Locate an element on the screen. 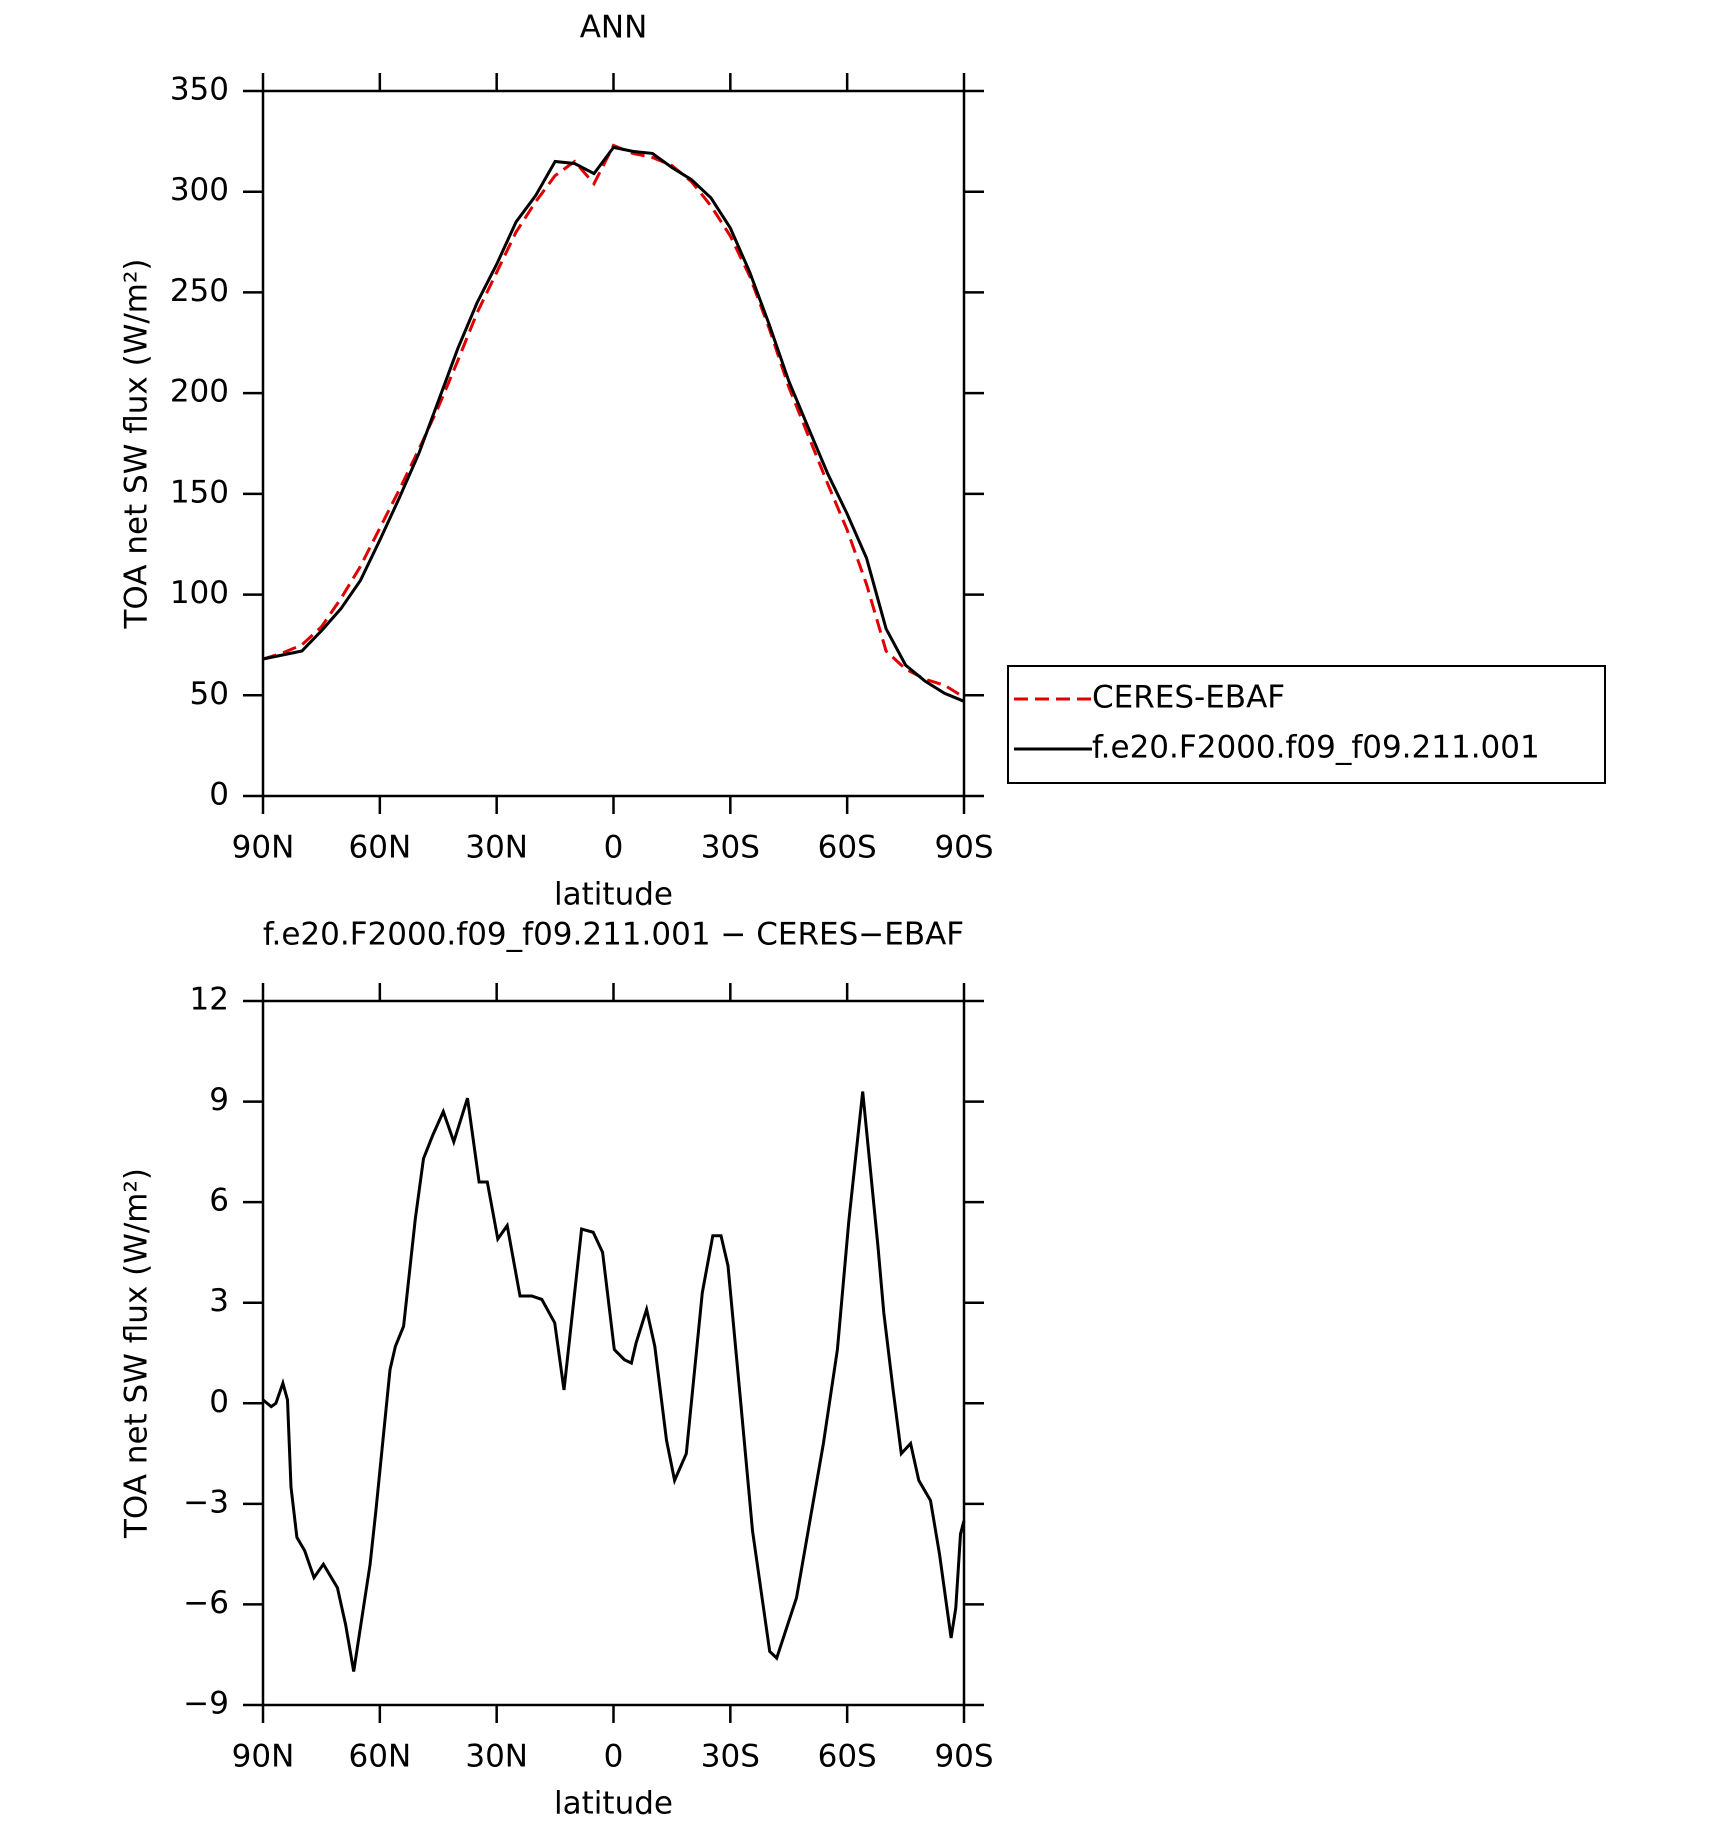  y-tick-label: −9 is located at coordinates (206, 1704).